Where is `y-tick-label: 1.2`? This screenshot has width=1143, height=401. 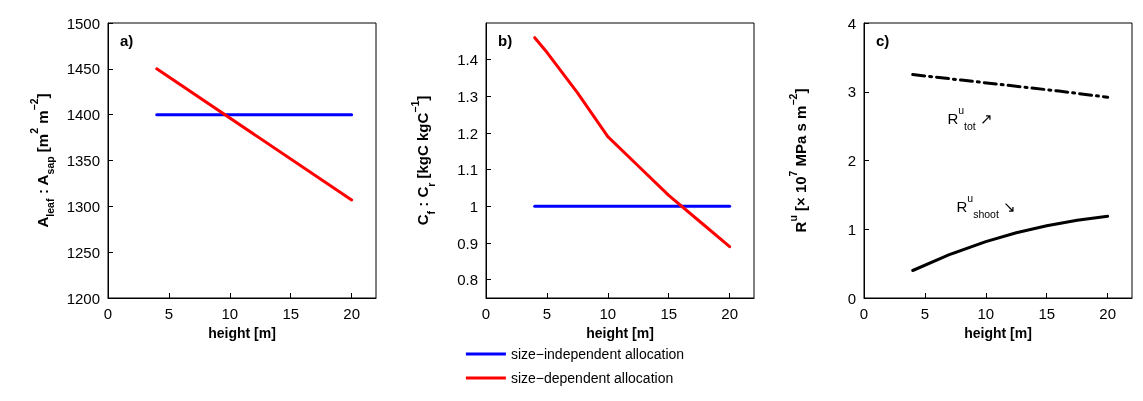
y-tick-label: 1.2 is located at coordinates (467, 133).